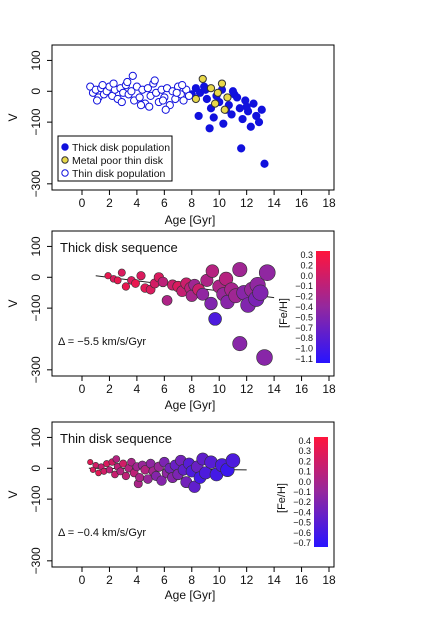 This screenshot has height=623, width=432. Describe the element at coordinates (119, 247) in the screenshot. I see `panel-title: Thick disk sequence` at that location.